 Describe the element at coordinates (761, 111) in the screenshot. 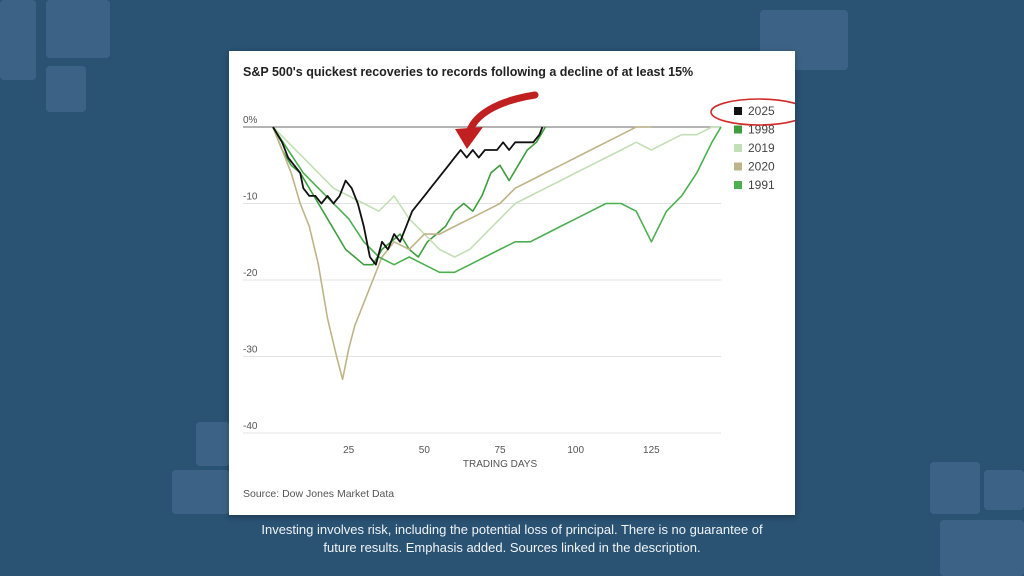

I see `legend-label-2025: 2025` at that location.